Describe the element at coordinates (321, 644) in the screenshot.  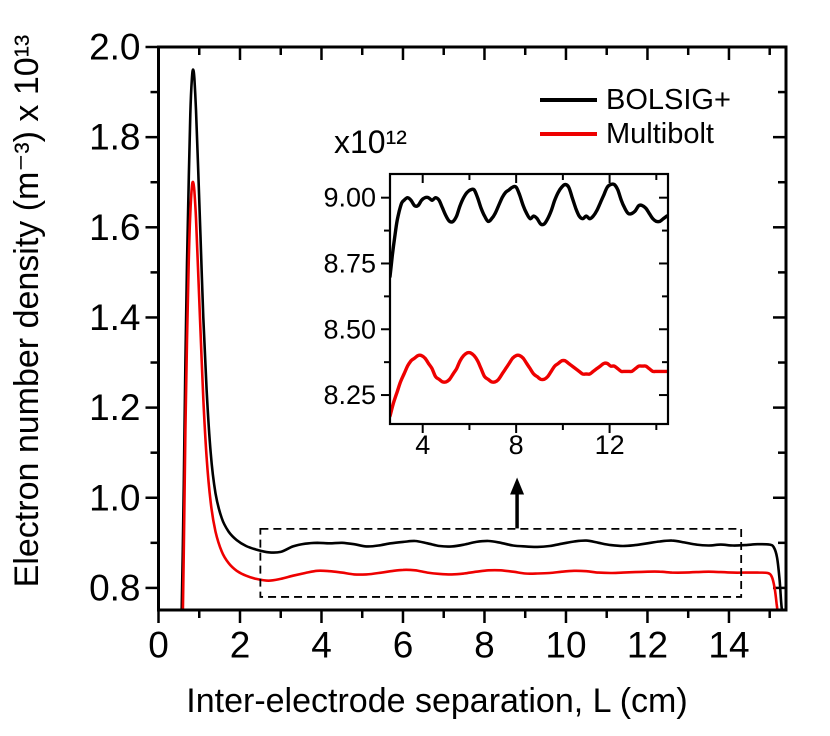
I see `main-x-tick-label: 4` at that location.